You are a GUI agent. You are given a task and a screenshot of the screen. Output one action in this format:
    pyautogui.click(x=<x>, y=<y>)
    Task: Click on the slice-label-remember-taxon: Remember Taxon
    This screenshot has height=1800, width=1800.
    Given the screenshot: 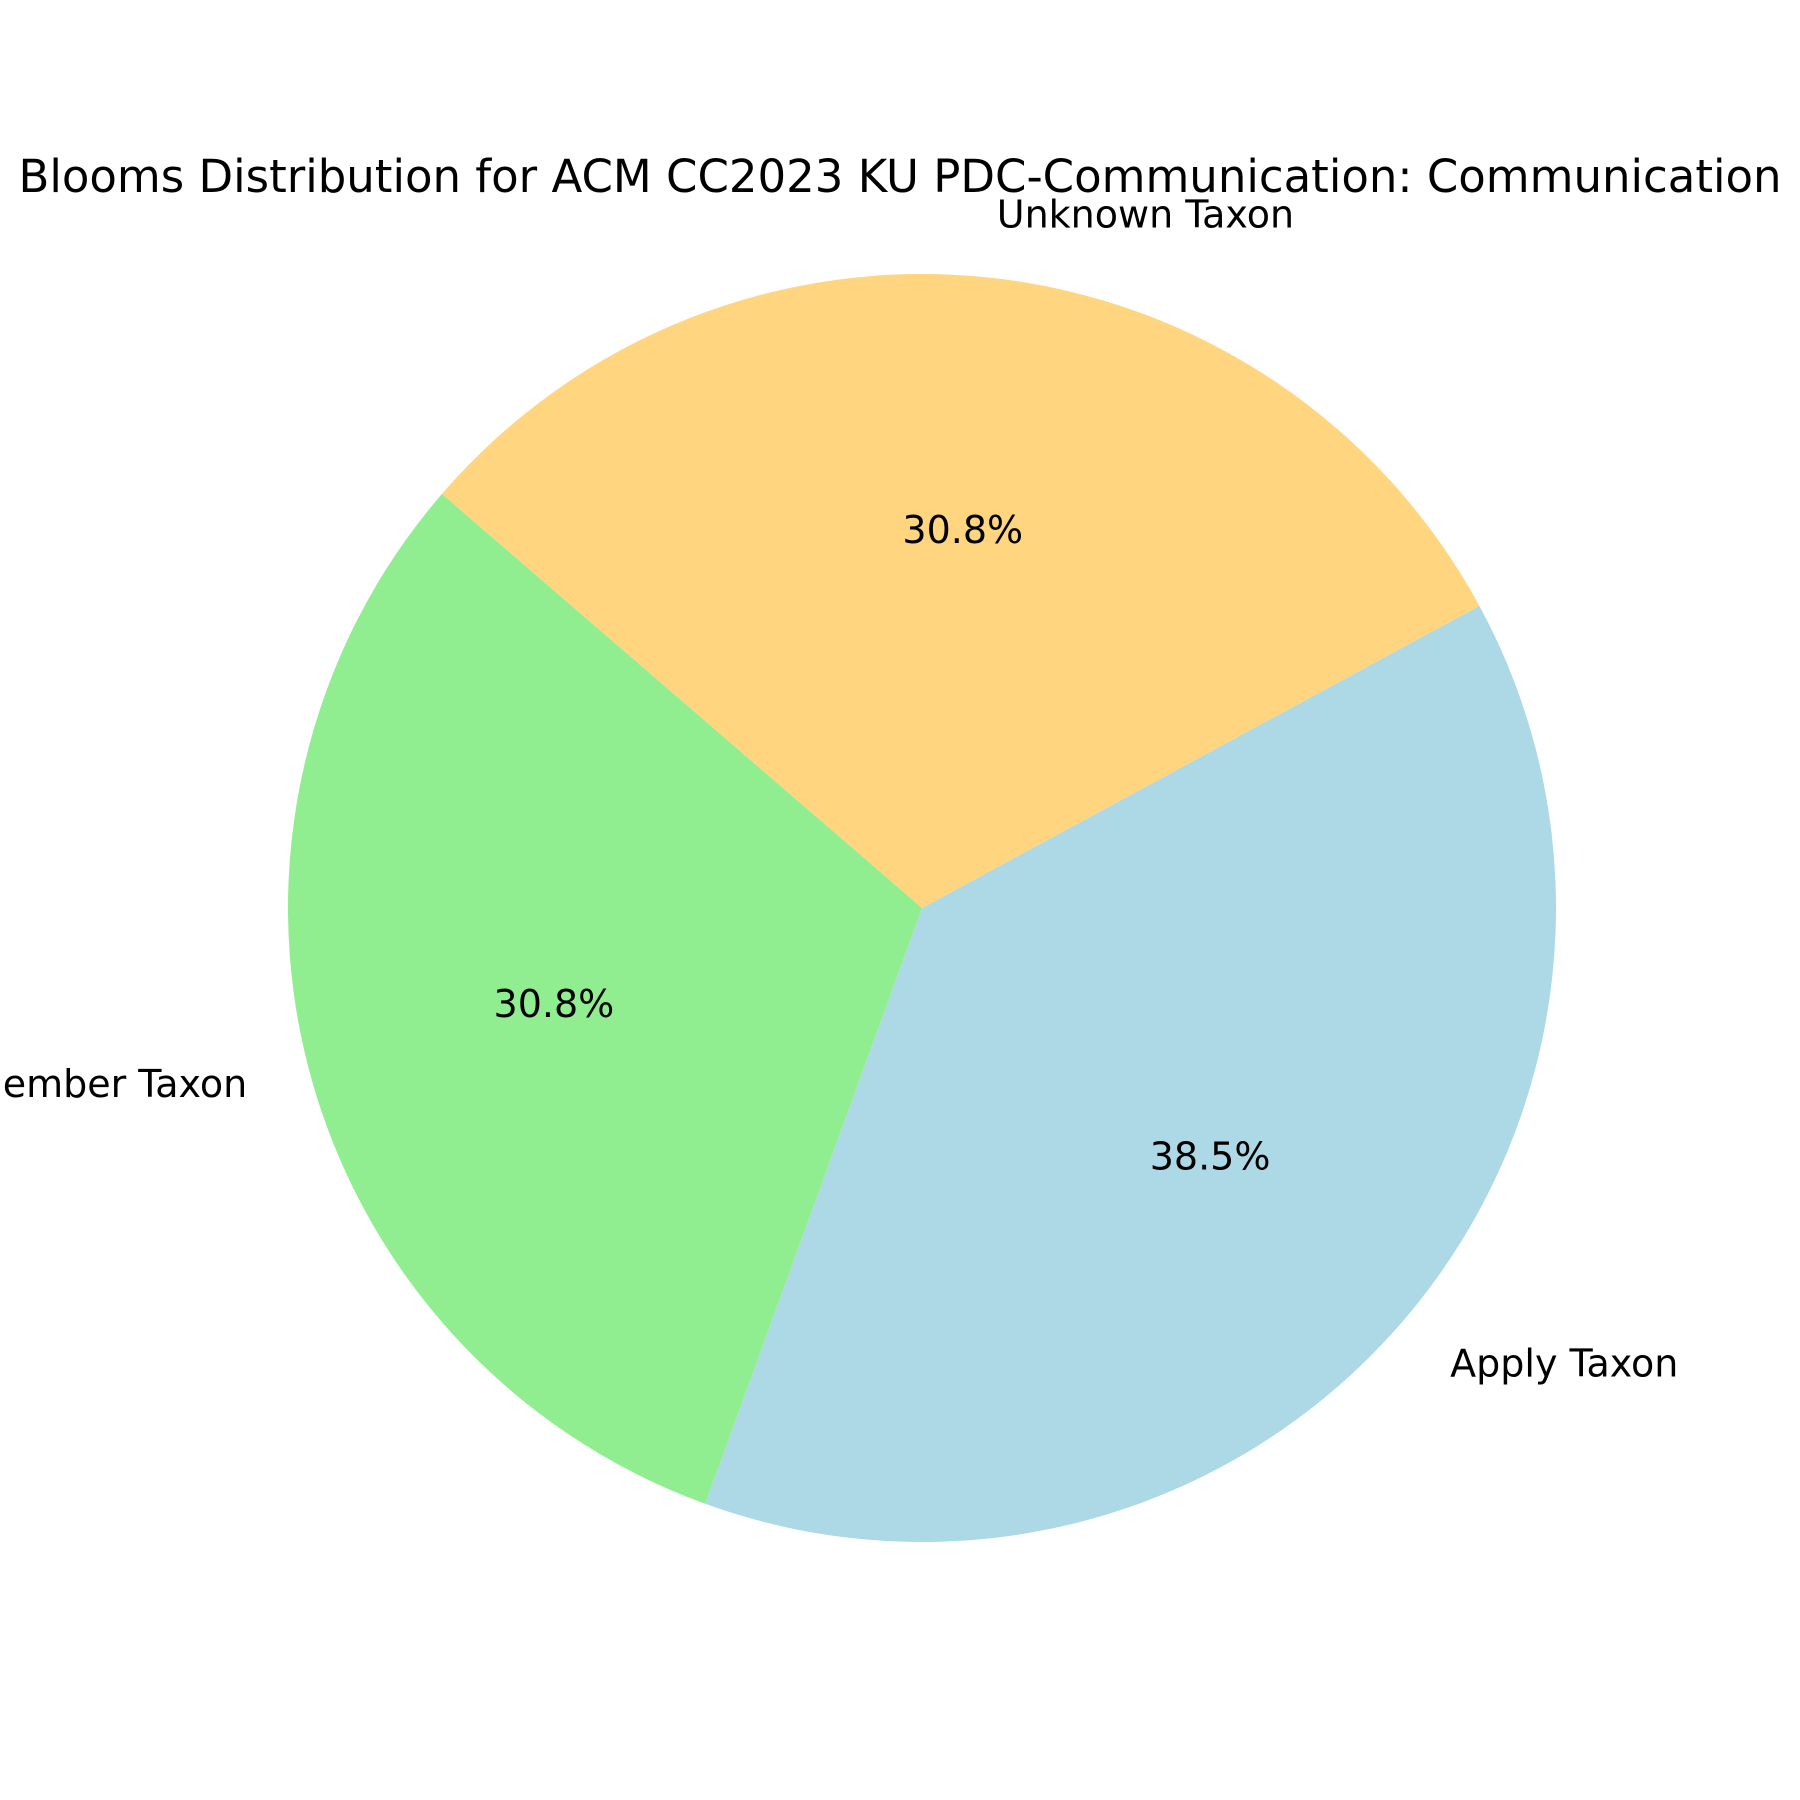 What is the action you would take?
    pyautogui.click(x=123, y=1084)
    